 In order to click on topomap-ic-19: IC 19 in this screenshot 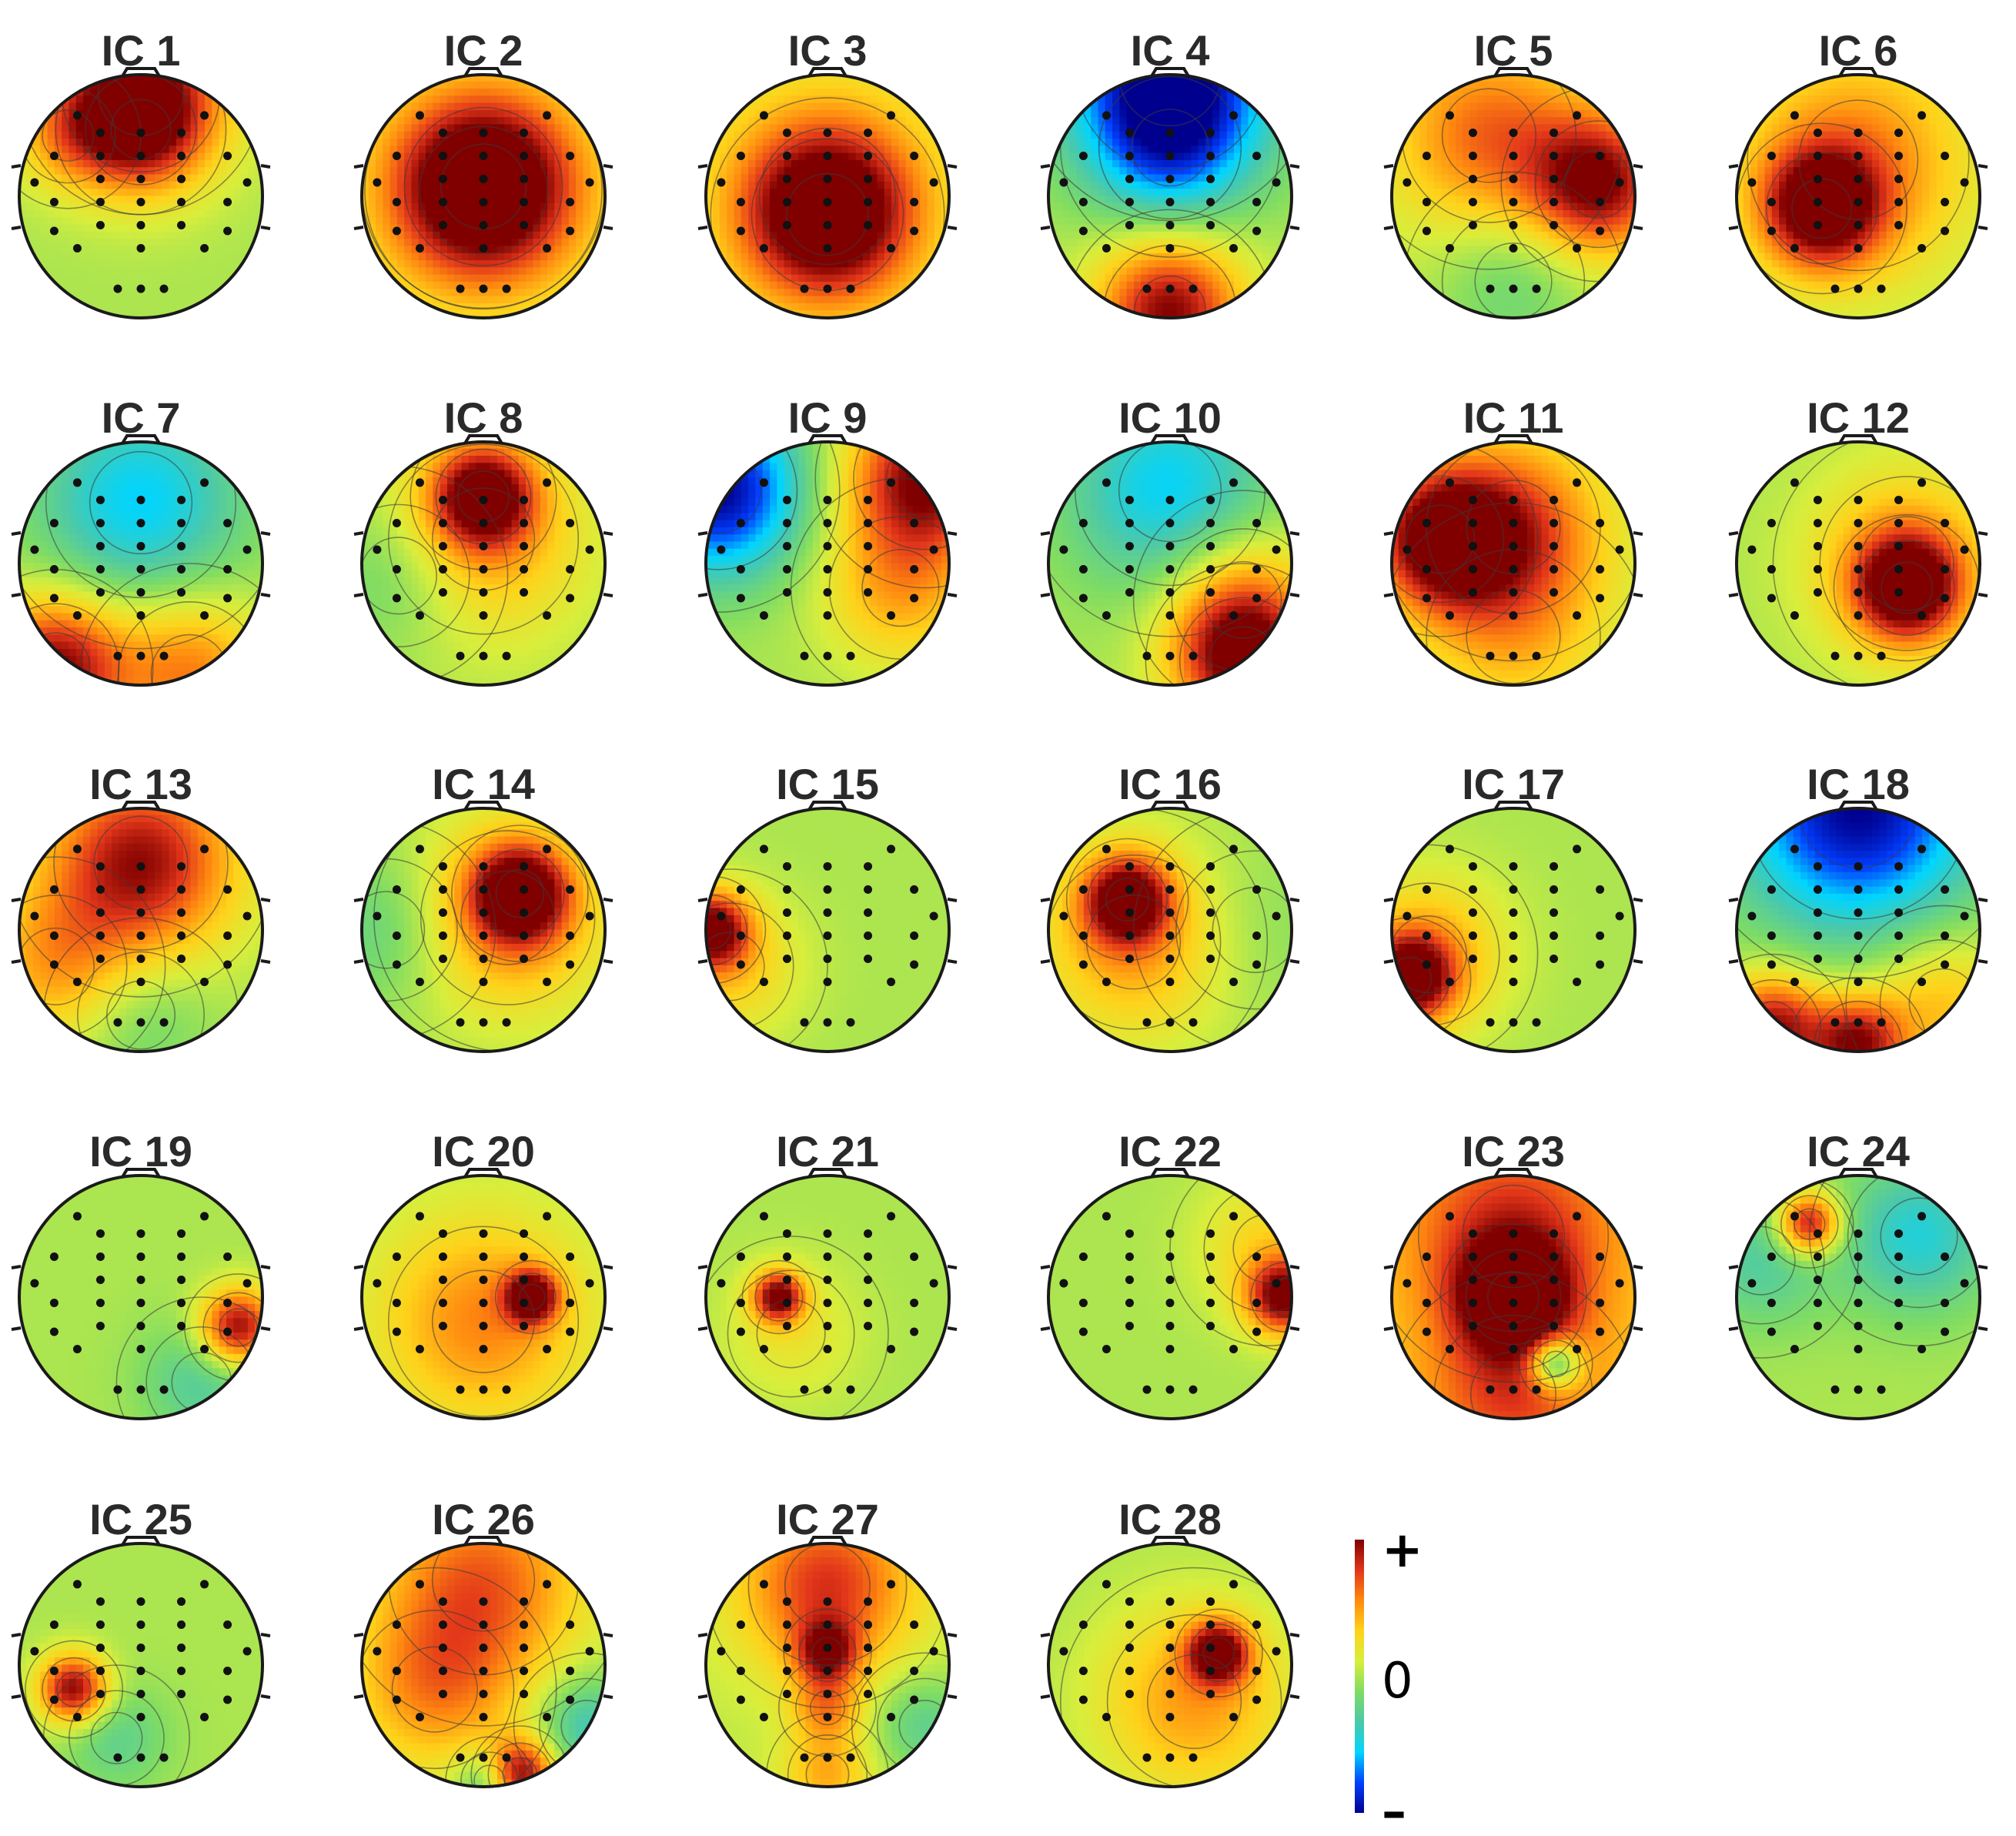, I will do `click(141, 1274)`.